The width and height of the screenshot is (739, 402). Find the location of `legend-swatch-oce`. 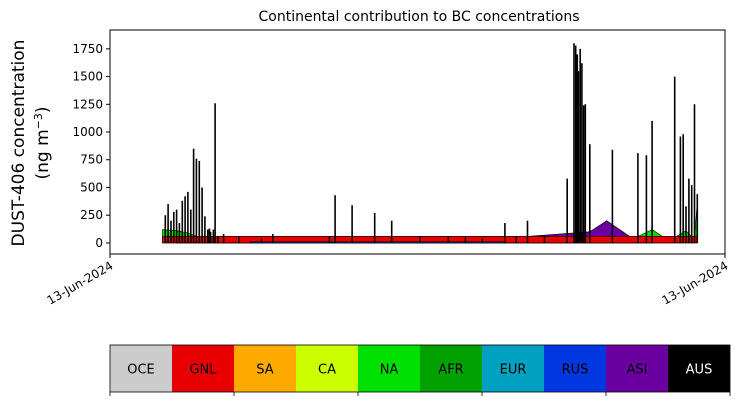

legend-swatch-oce is located at coordinates (141, 368).